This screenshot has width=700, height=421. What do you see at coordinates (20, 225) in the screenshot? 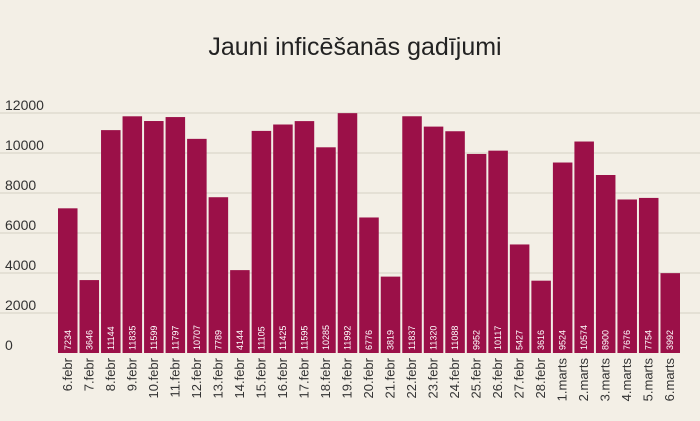
I see `y-tick-label: 6000` at bounding box center [20, 225].